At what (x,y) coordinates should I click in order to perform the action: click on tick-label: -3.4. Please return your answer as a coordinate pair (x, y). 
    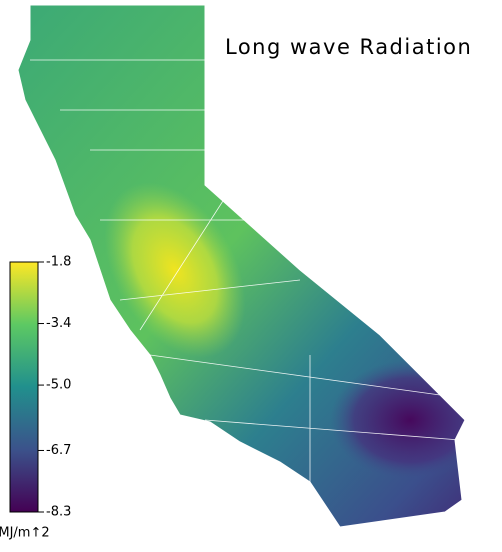
    Looking at the image, I should click on (58, 323).